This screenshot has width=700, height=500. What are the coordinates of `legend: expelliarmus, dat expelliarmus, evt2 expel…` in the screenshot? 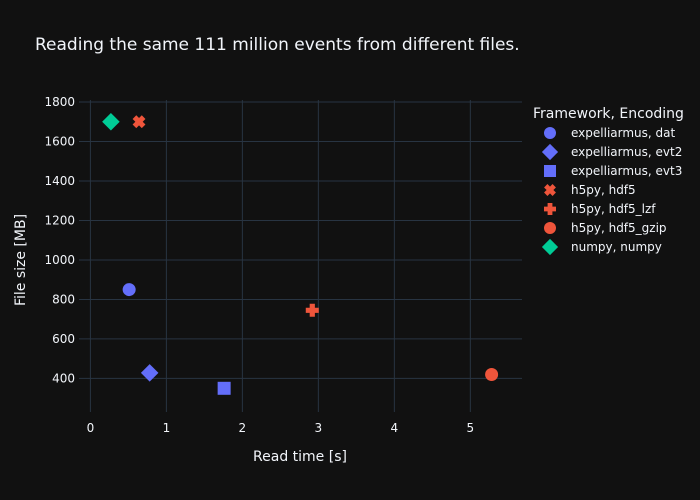 It's located at (611, 191).